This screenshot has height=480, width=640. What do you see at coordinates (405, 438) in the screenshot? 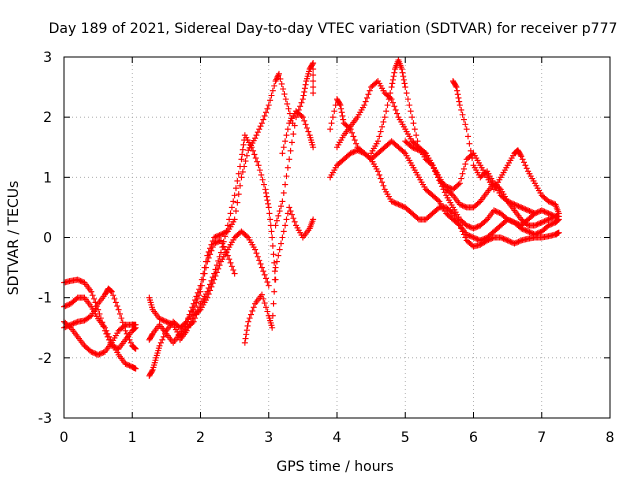
I see `x-tick-label: 5` at bounding box center [405, 438].